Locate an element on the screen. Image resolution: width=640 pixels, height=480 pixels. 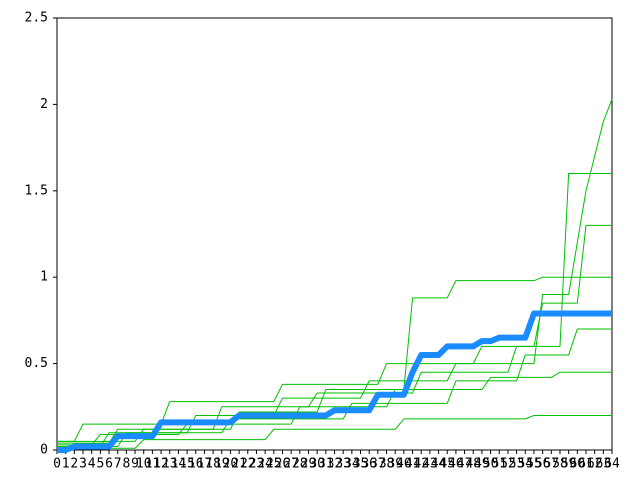
x-tick-label: 36 is located at coordinates (369, 464).